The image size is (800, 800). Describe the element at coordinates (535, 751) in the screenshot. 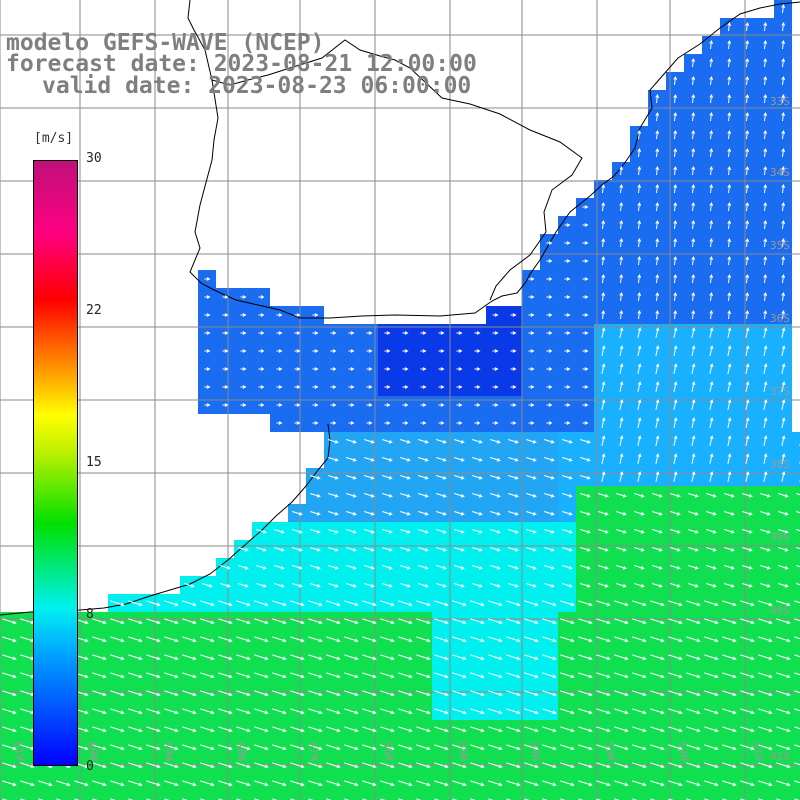

I see `longitude-label: 54W` at that location.